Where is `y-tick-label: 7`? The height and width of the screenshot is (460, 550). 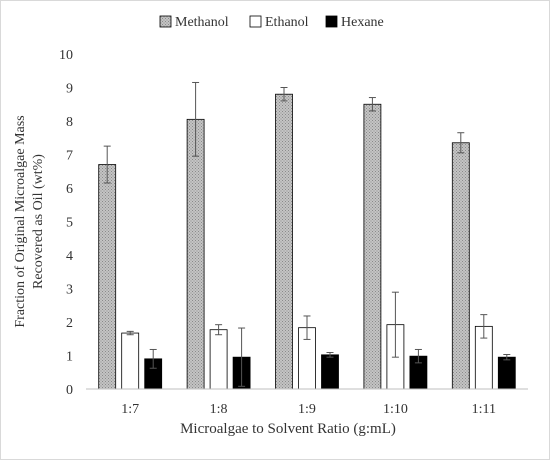
y-tick-label: 7 is located at coordinates (69, 156).